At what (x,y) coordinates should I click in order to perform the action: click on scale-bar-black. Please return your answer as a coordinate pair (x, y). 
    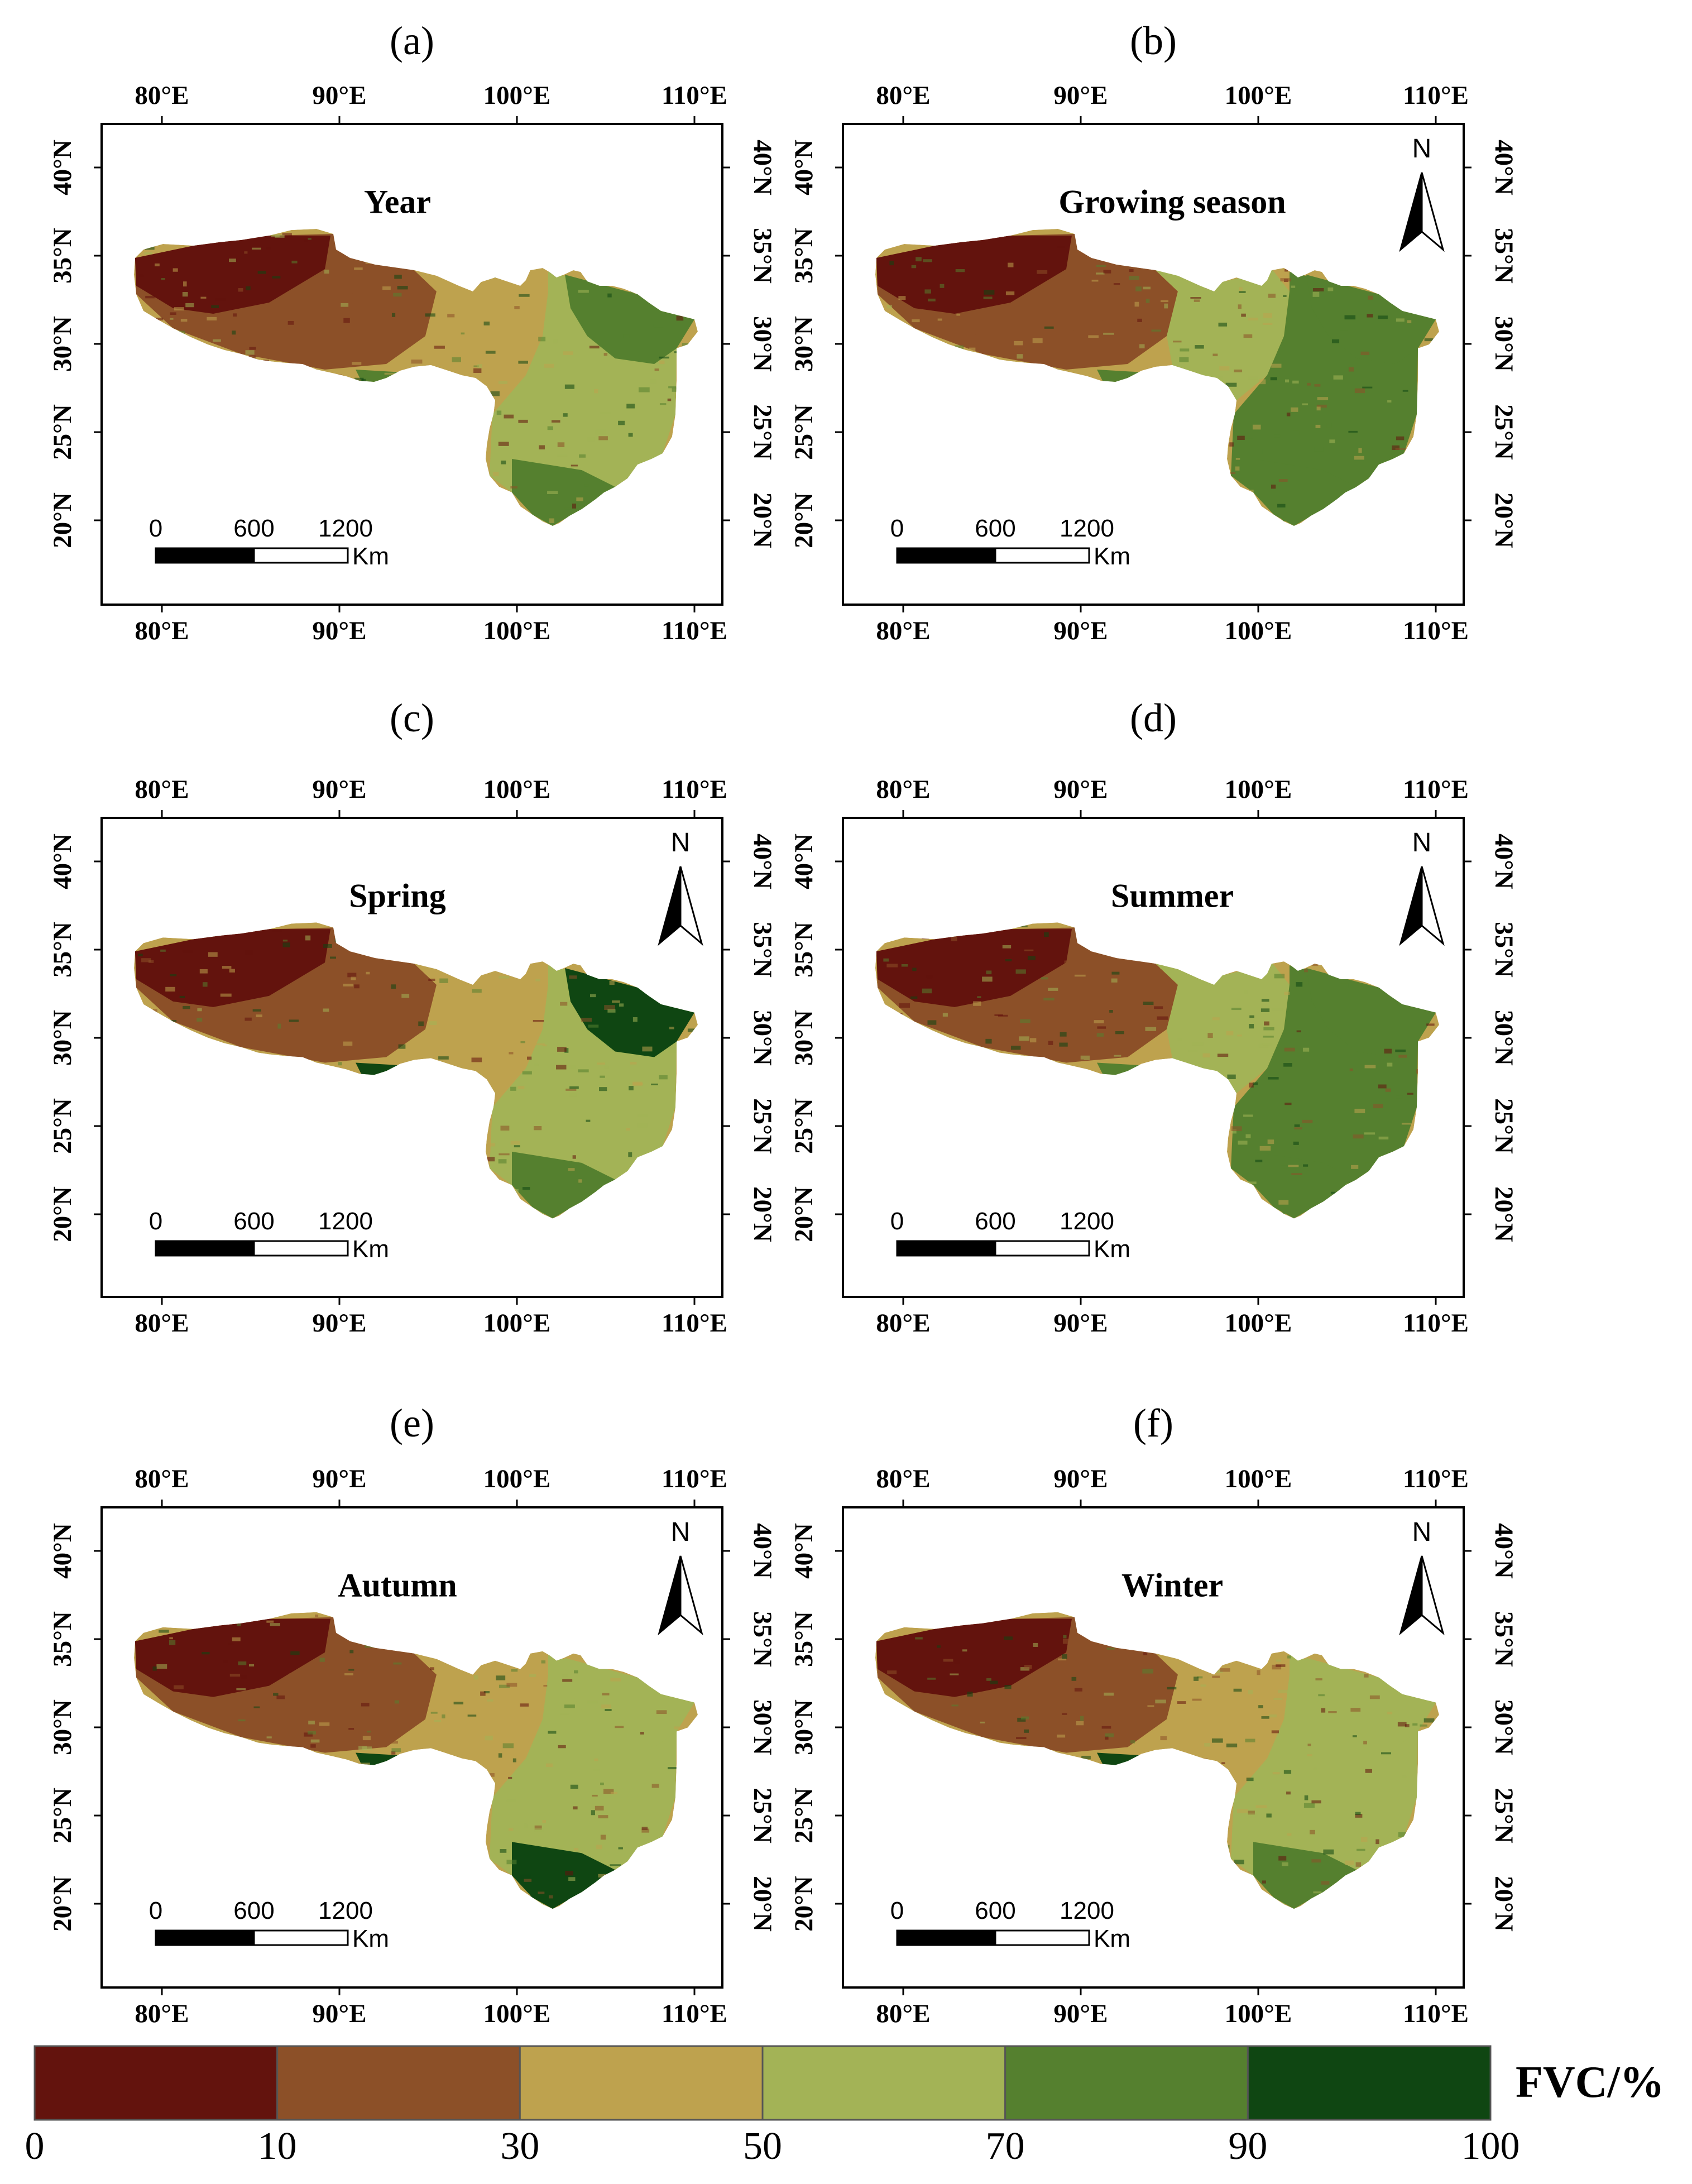
    Looking at the image, I should click on (946, 1249).